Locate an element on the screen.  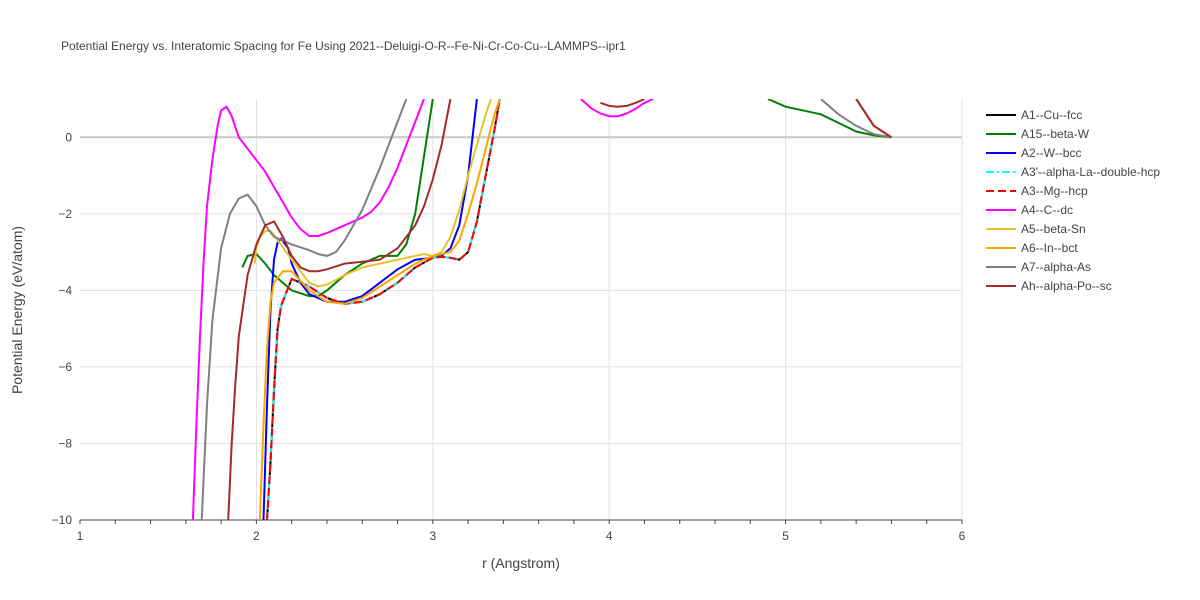
legend-entry: A2--W--bcc is located at coordinates (1051, 153).